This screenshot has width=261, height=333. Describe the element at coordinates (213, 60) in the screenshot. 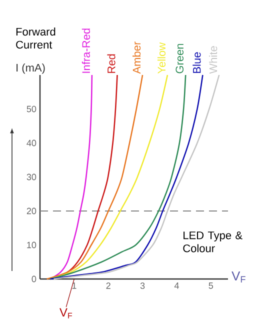

I see `text: White` at that location.